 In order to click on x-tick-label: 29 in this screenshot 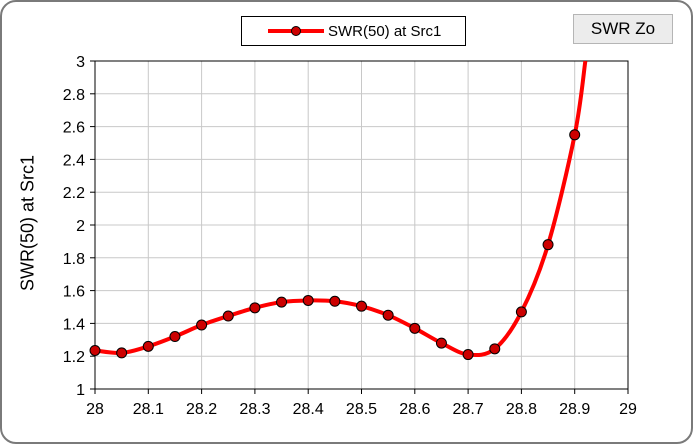, I will do `click(628, 409)`.